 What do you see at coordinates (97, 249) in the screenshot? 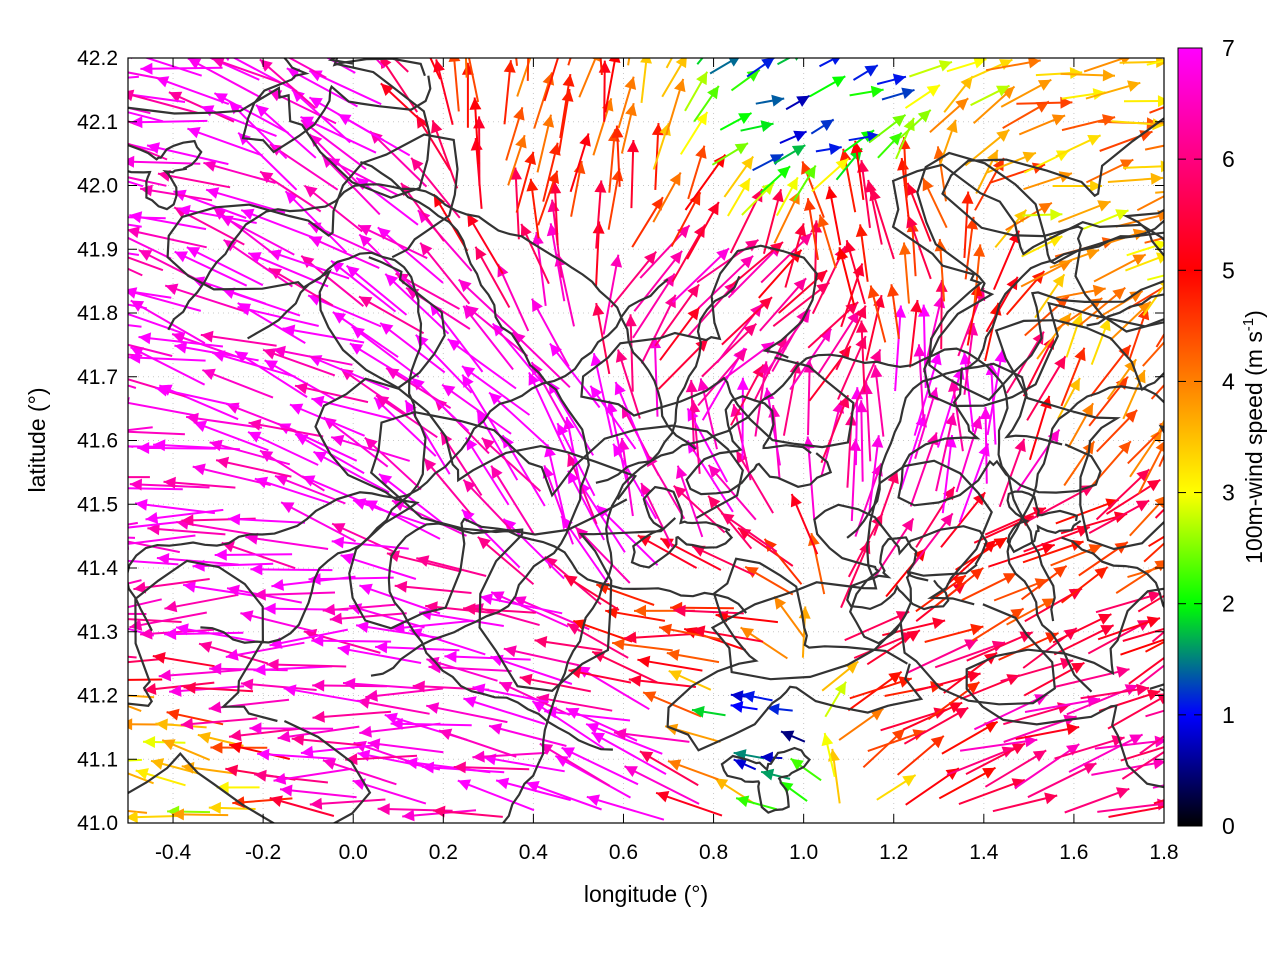
I see `y-tick-label: 41.9` at bounding box center [97, 249].